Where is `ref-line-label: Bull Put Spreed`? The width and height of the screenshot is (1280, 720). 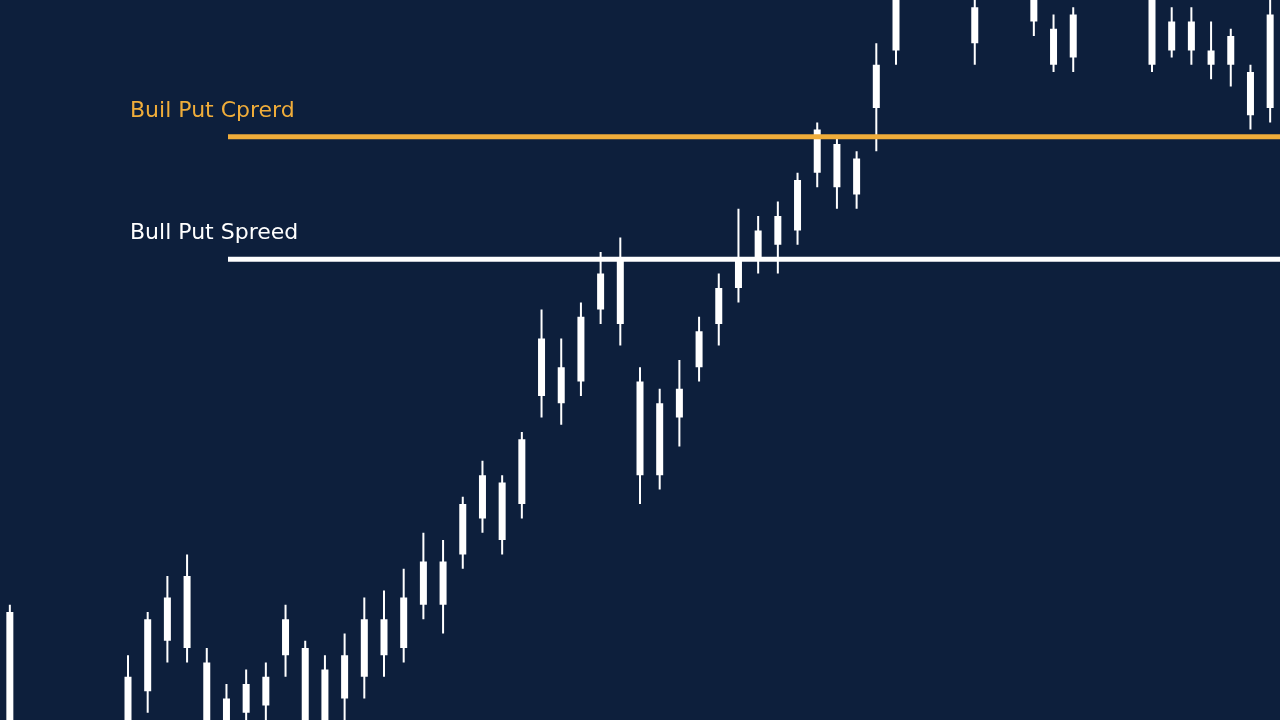
ref-line-label: Bull Put Spreed is located at coordinates (214, 232).